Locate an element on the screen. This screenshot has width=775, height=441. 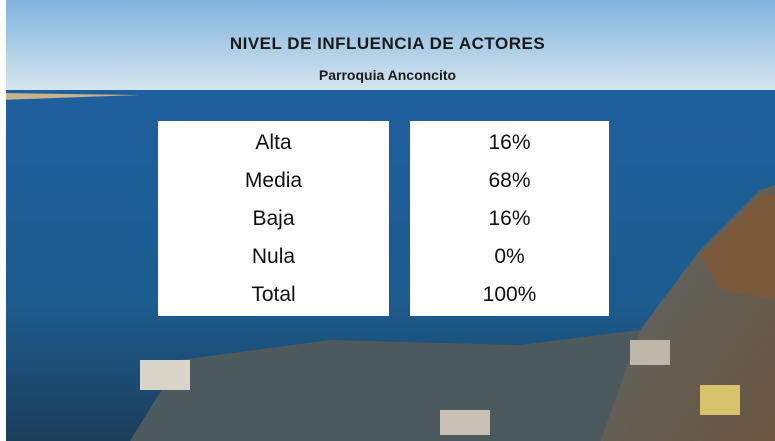
row-label: Baja is located at coordinates (273, 218).